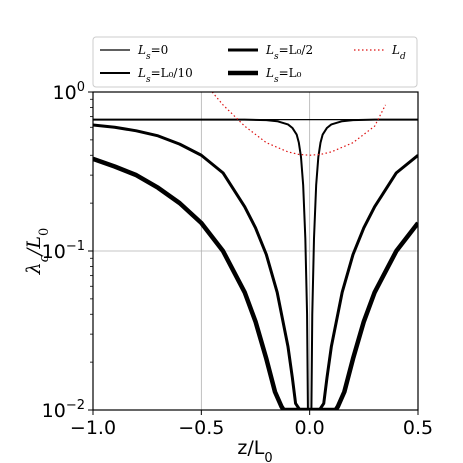  What do you see at coordinates (201, 428) in the screenshot?
I see `x-tick-label: −0.5` at bounding box center [201, 428].